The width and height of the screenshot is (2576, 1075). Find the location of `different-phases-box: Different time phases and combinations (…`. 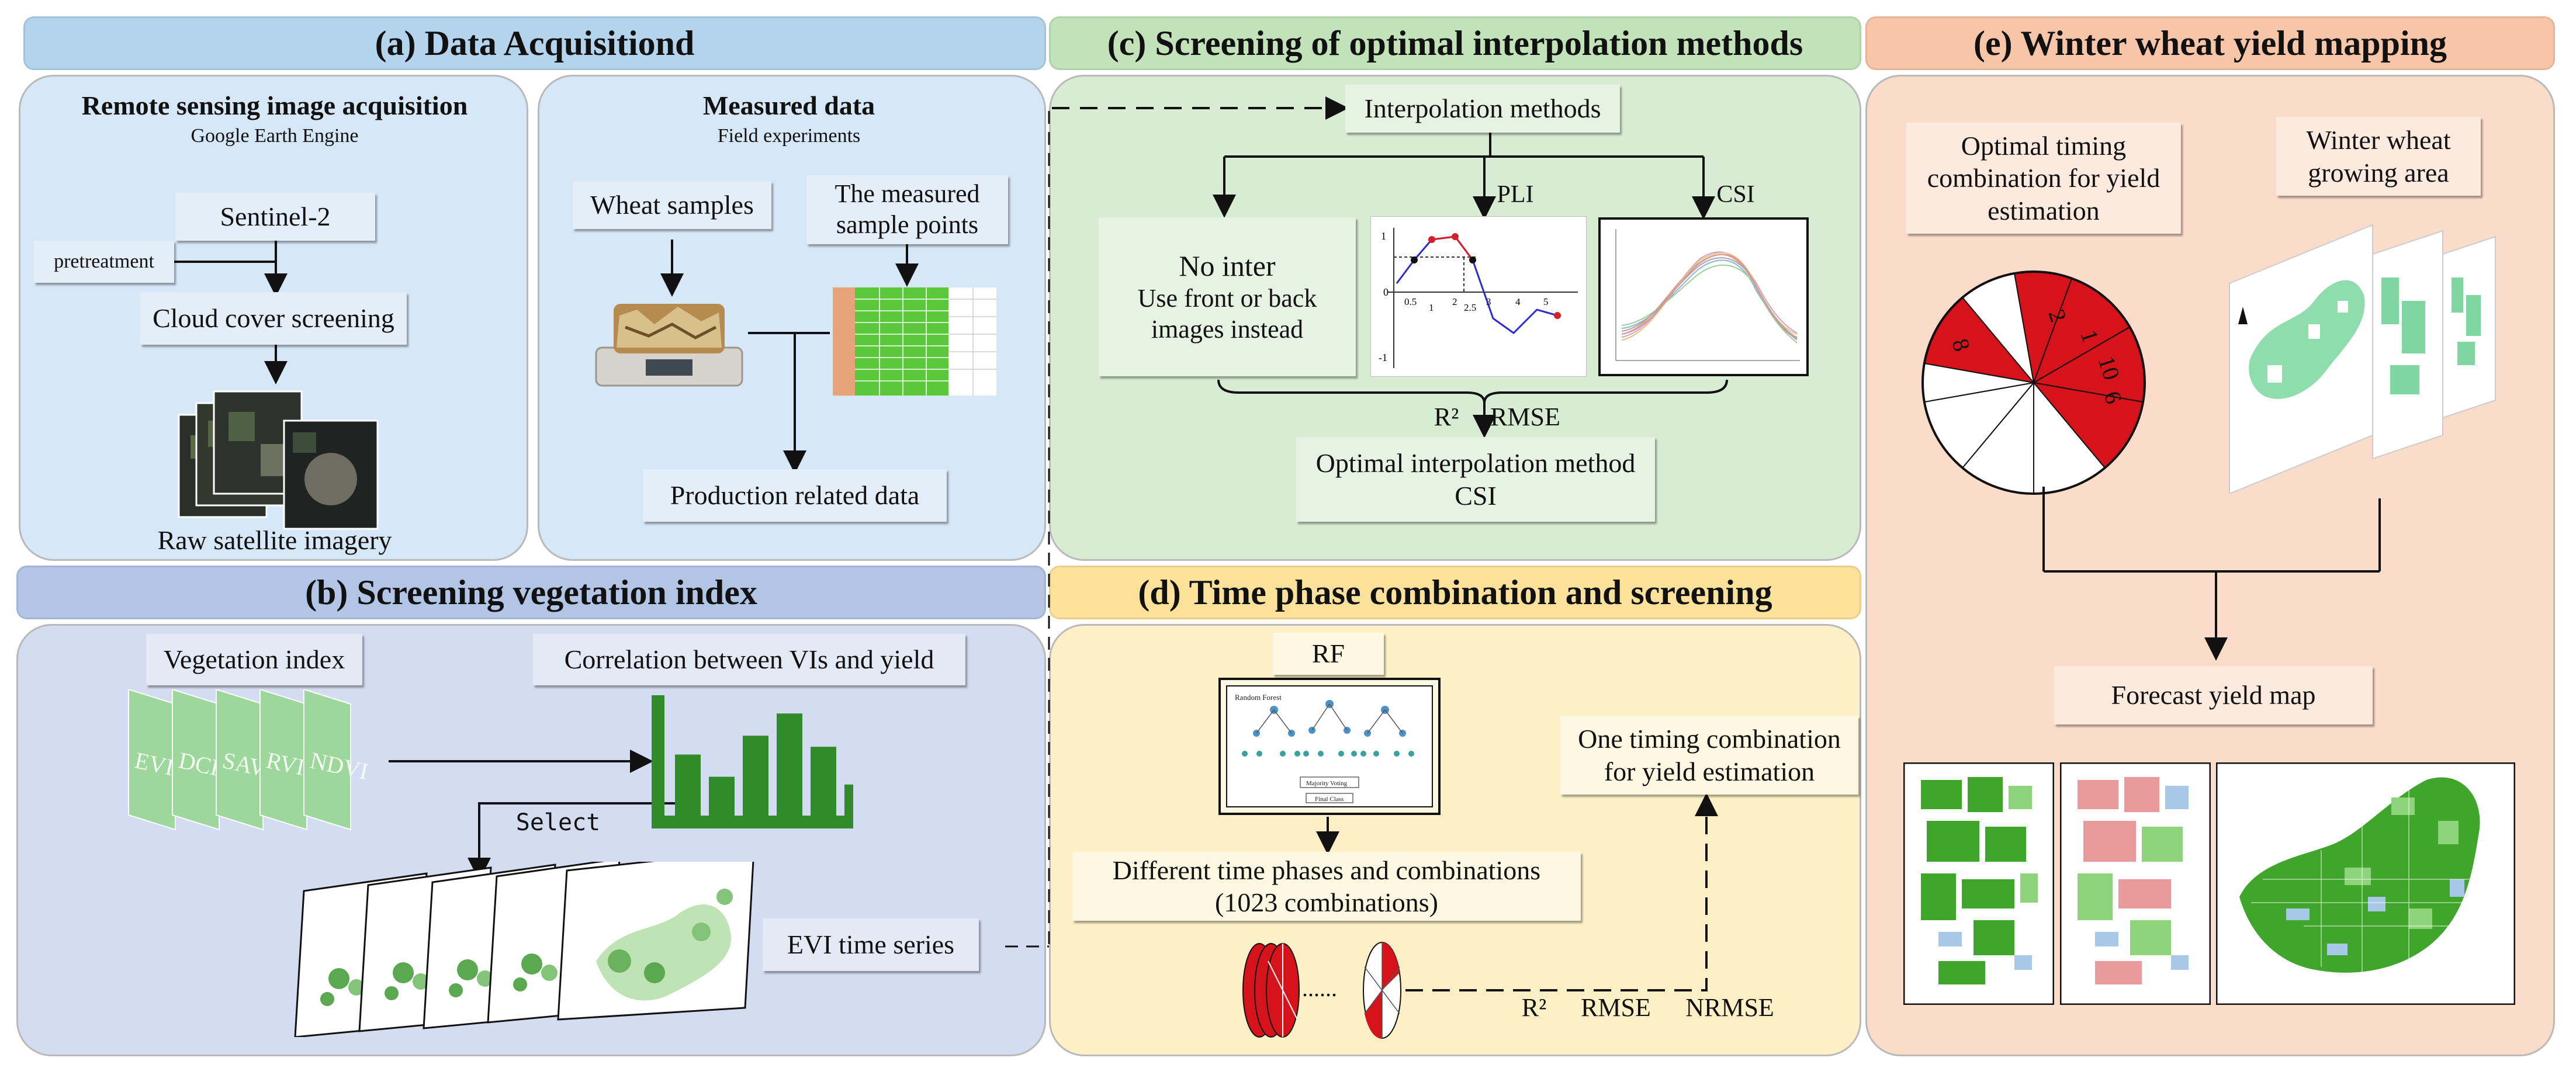

different-phases-box: Different time phases and combinations (… is located at coordinates (1326, 886).